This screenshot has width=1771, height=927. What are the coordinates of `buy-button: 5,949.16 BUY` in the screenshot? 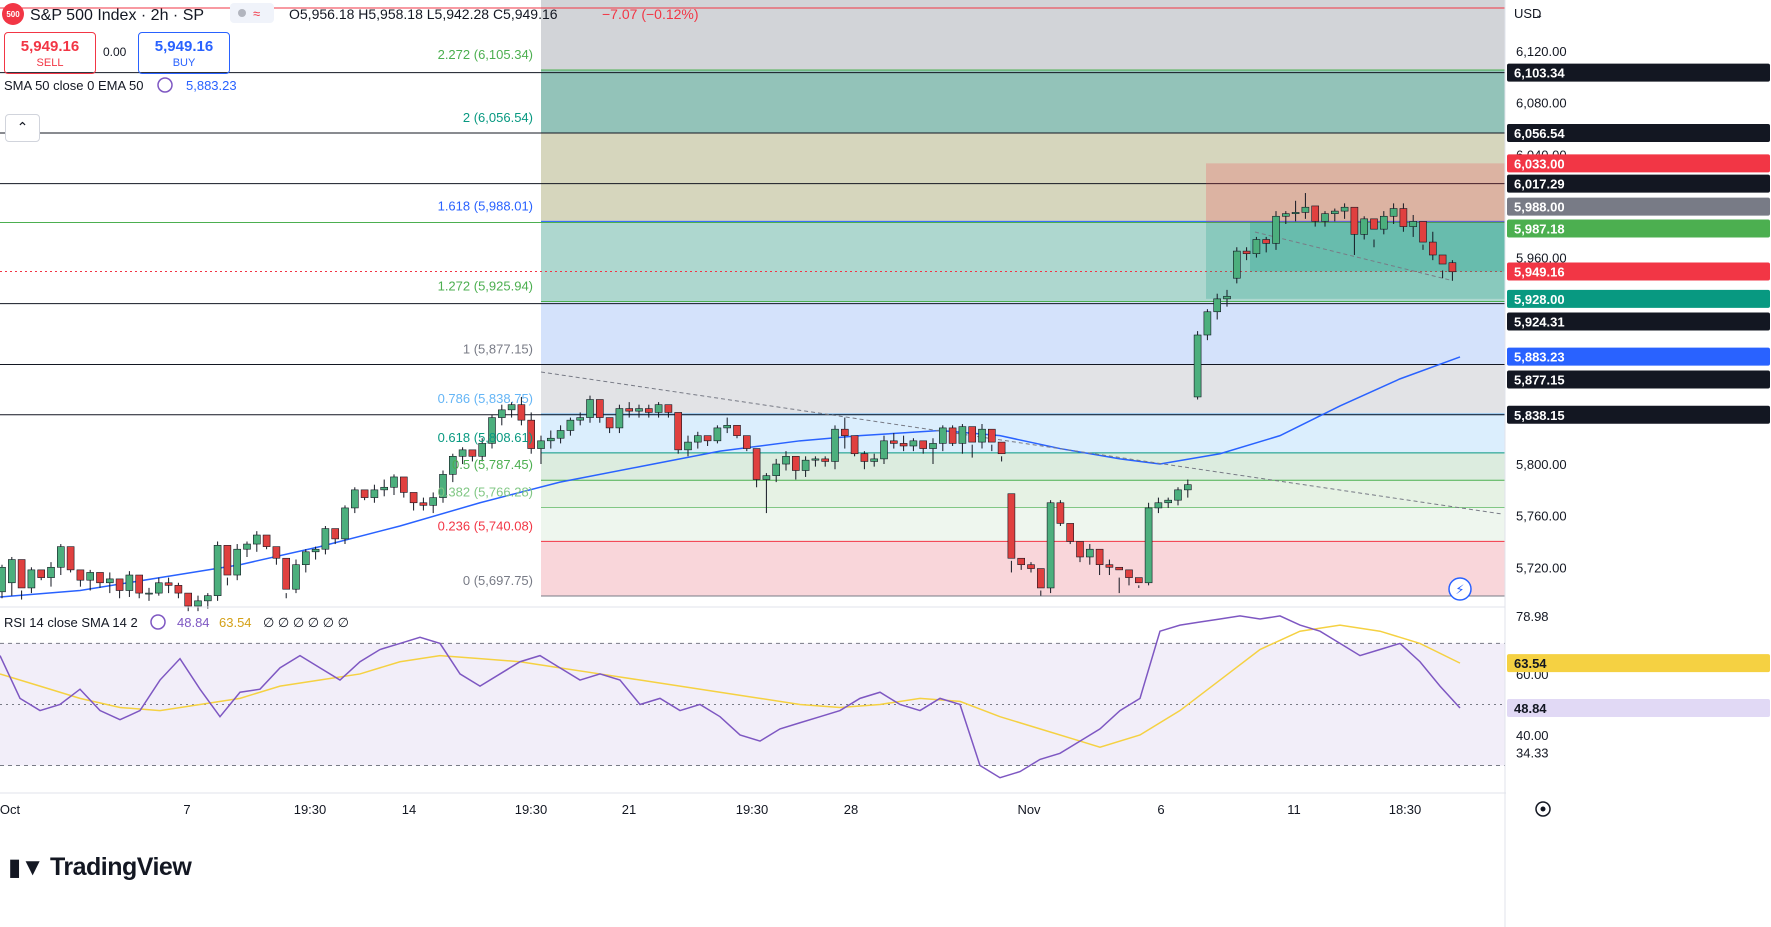 It's located at (184, 53).